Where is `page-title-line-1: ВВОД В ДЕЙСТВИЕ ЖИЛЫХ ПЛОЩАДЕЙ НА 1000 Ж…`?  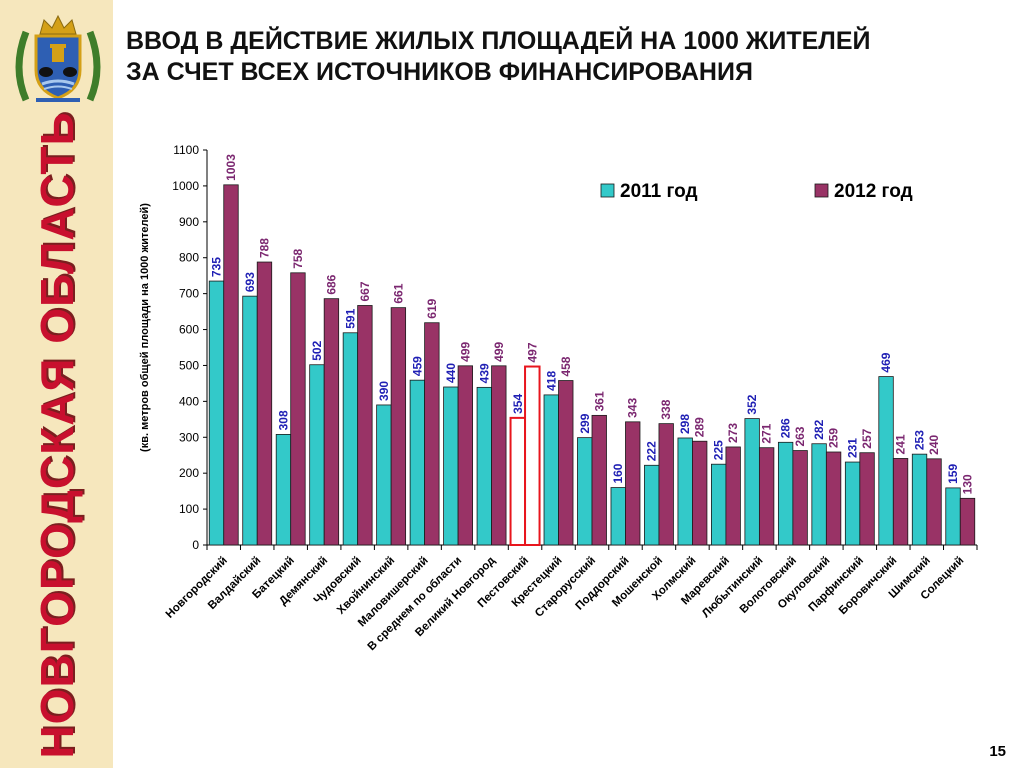
page-title-line-1: ВВОД В ДЕЙСТВИЕ ЖИЛЫХ ПЛОЩАДЕЙ НА 1000 Ж… is located at coordinates (498, 41).